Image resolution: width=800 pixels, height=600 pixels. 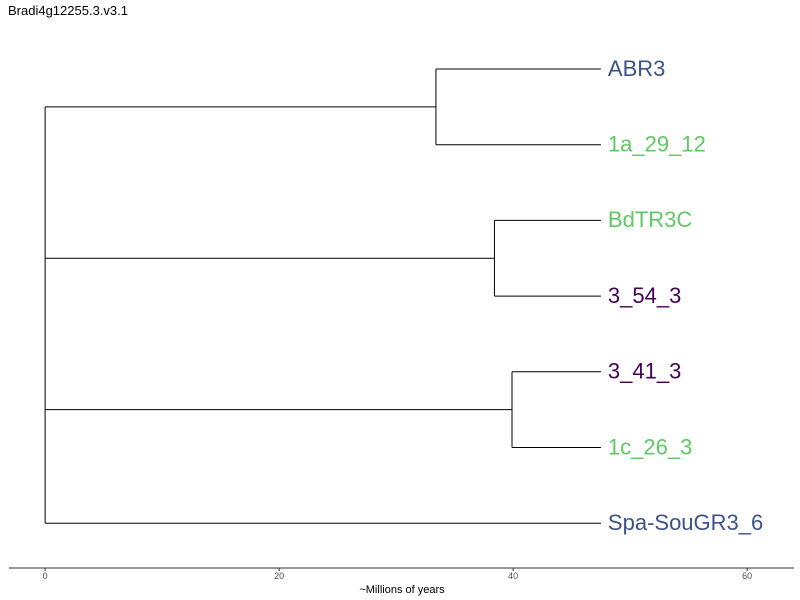 What do you see at coordinates (650, 446) in the screenshot?
I see `tip-label: 1c_26_3` at bounding box center [650, 446].